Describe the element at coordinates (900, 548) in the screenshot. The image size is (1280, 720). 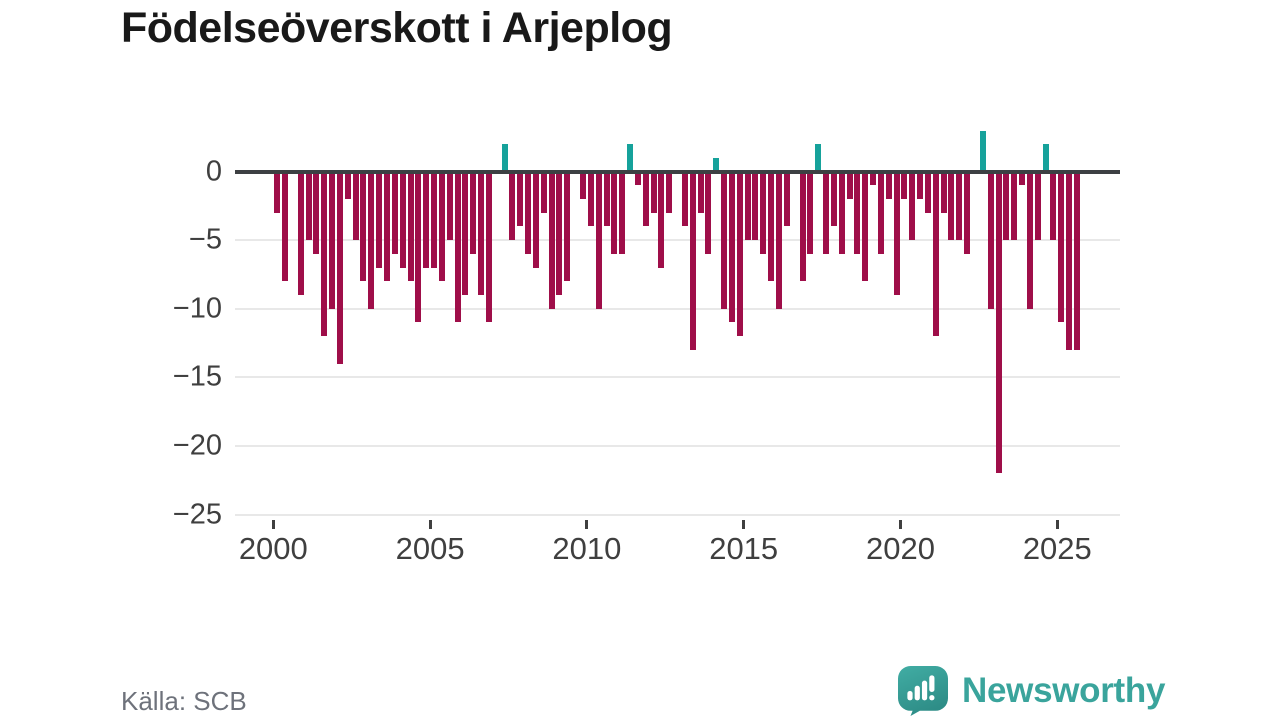
I see `x-axis-tick-label: 2020` at that location.